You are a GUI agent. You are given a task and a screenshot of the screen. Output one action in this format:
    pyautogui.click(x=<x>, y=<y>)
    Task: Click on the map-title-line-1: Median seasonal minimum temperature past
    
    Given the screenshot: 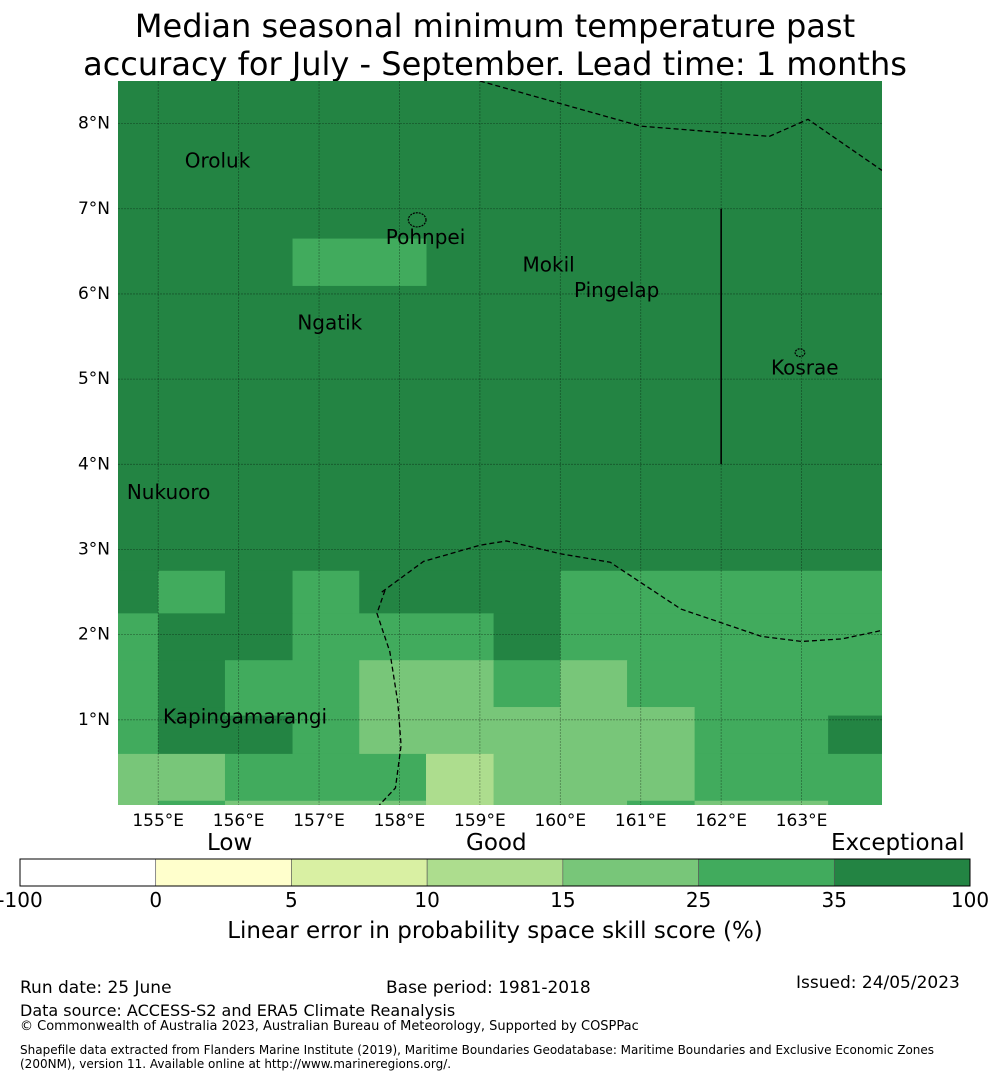 What is the action you would take?
    pyautogui.click(x=495, y=26)
    